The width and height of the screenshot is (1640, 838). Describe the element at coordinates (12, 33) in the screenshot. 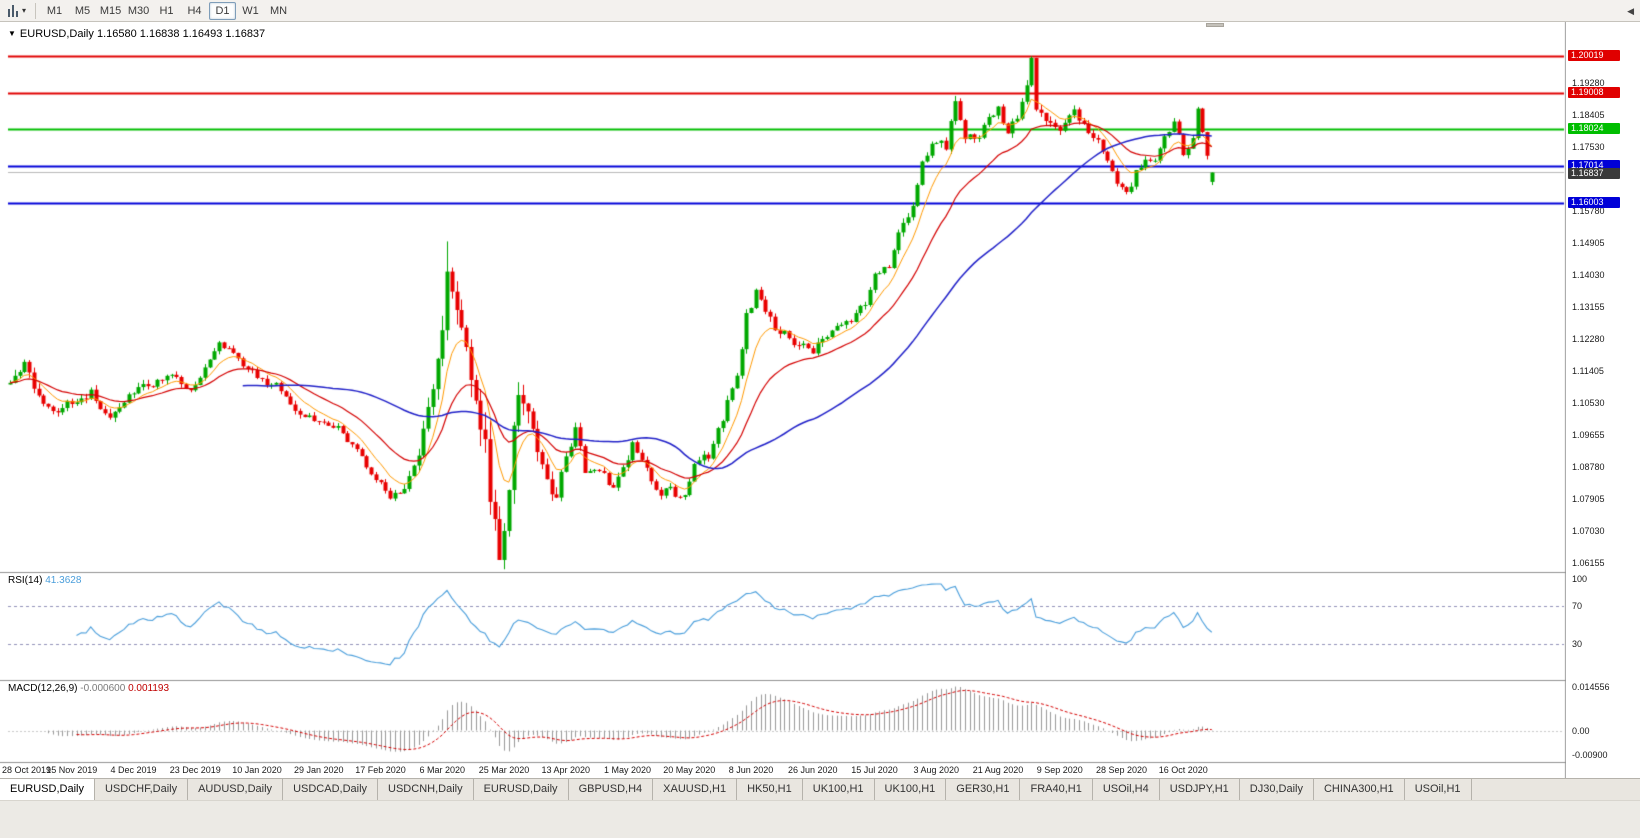

I see `chart-menu-arrow-icon: ▼` at that location.